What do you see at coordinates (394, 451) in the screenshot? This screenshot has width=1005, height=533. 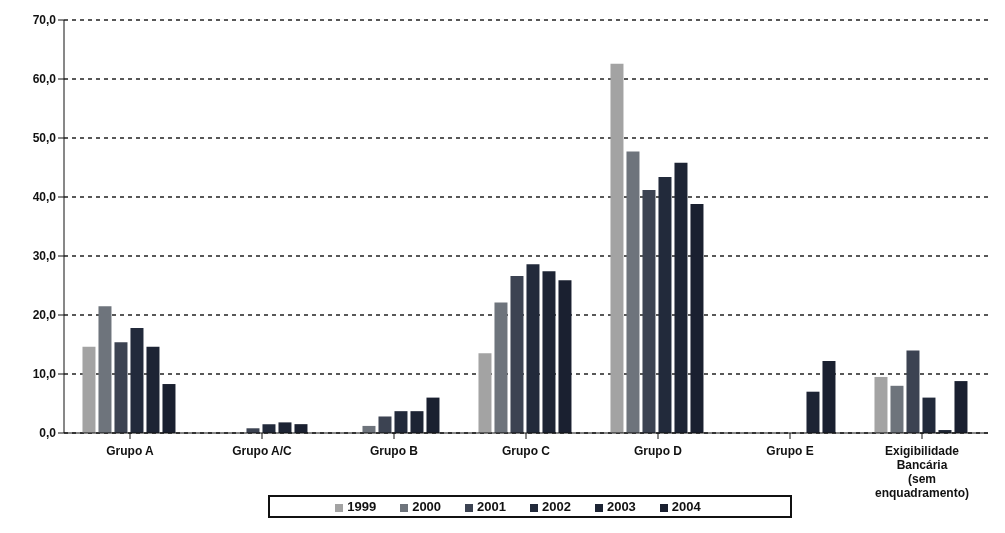 I see `x-tick-label: Grupo B` at bounding box center [394, 451].